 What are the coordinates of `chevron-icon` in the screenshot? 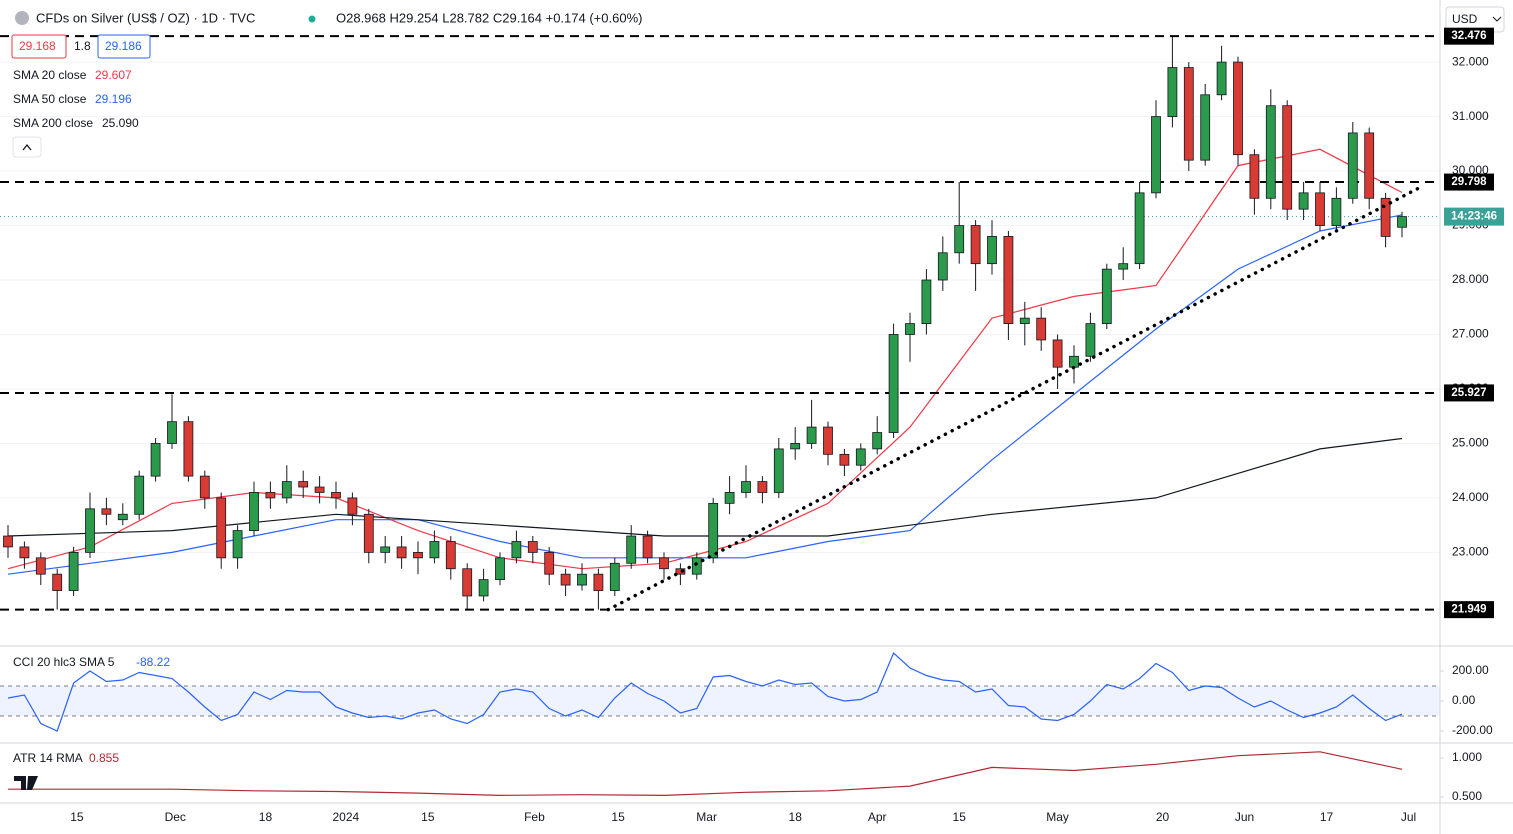 It's located at (27, 147).